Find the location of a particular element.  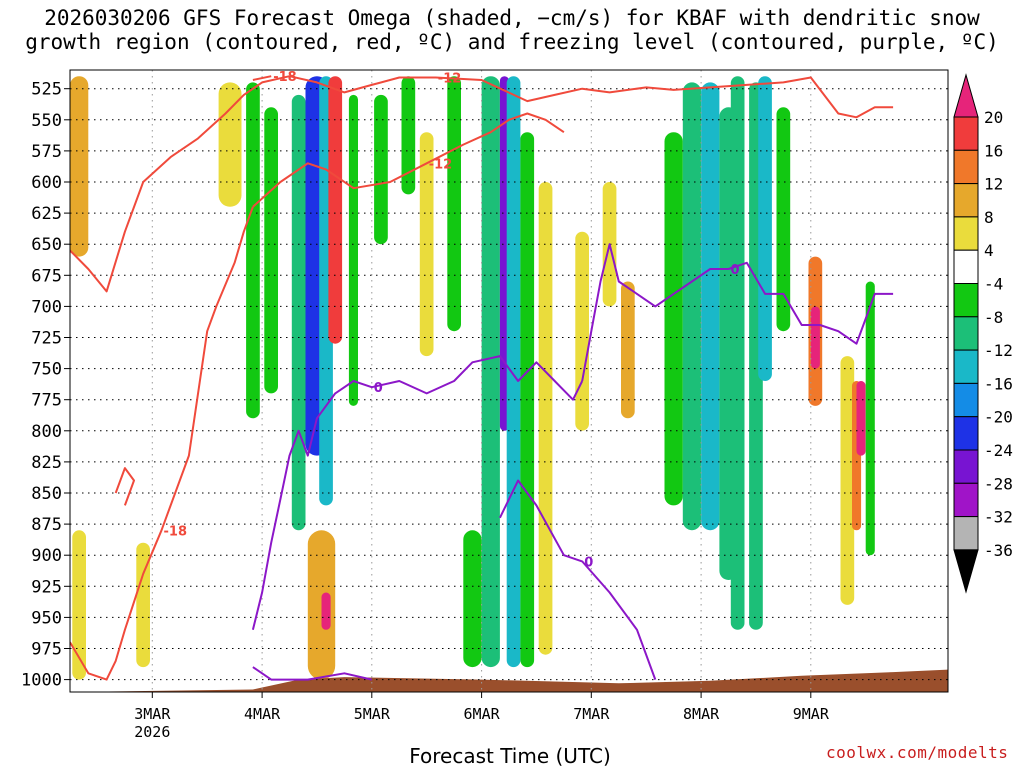

colorbar-label-0: 20 is located at coordinates (993, 117).